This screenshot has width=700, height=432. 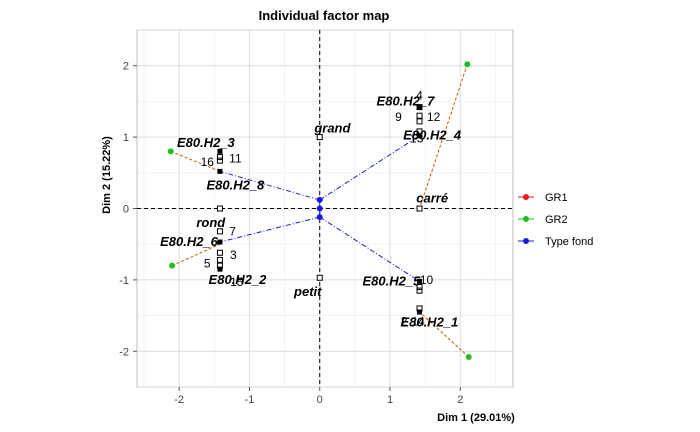 I want to click on y-tick-label: 1, so click(x=126, y=138).